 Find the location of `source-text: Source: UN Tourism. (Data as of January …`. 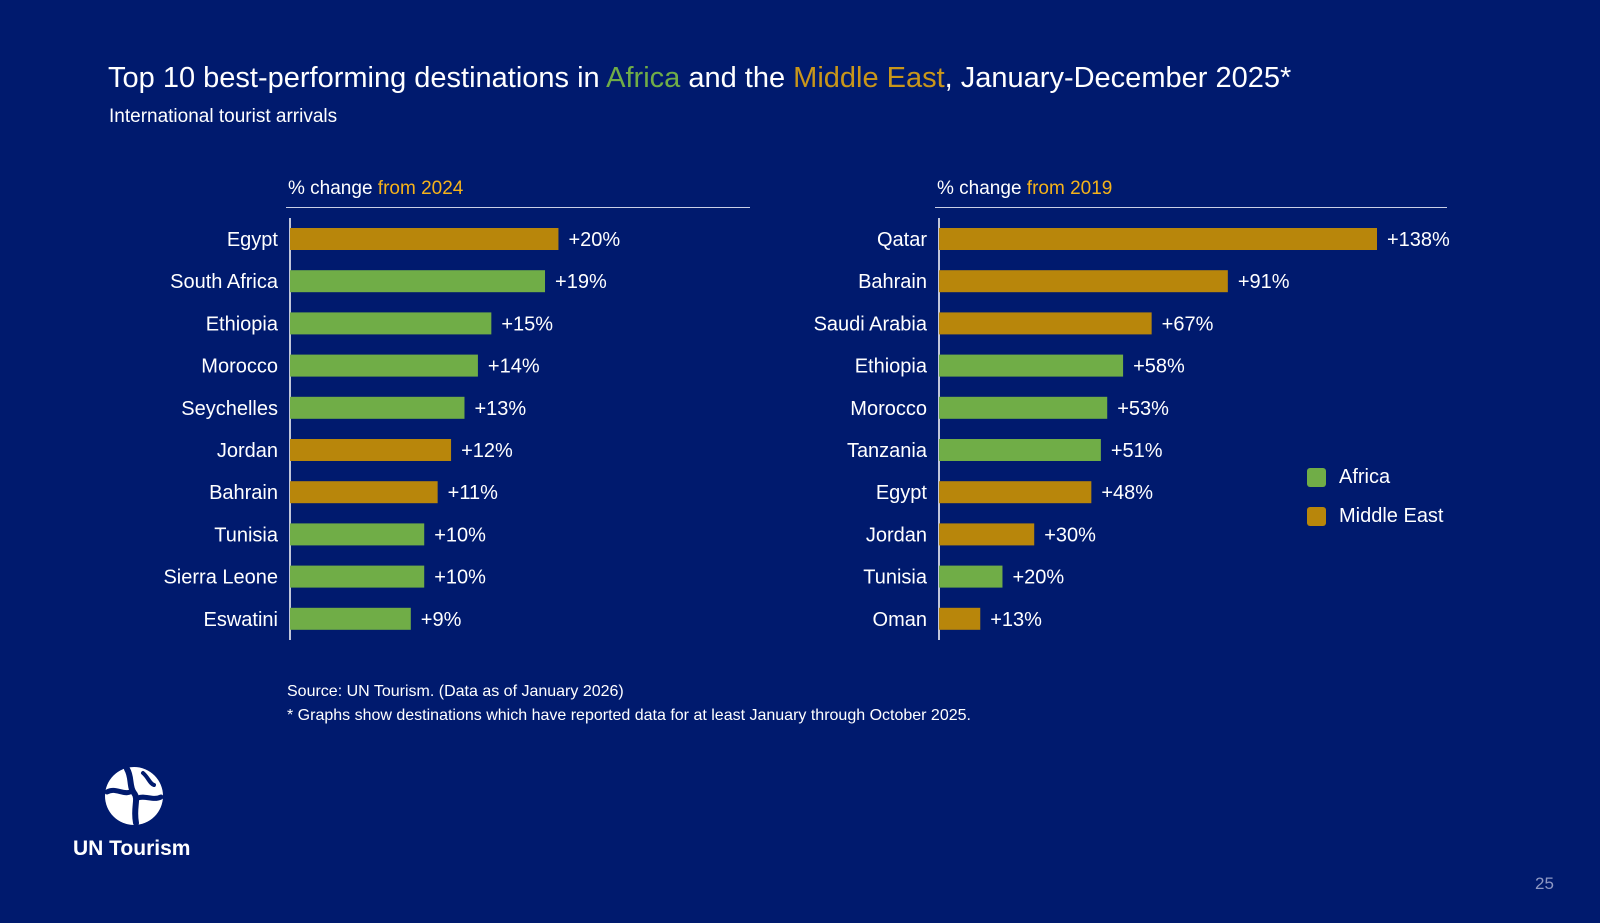

source-text: Source: UN Tourism. (Data as of January … is located at coordinates (455, 691).